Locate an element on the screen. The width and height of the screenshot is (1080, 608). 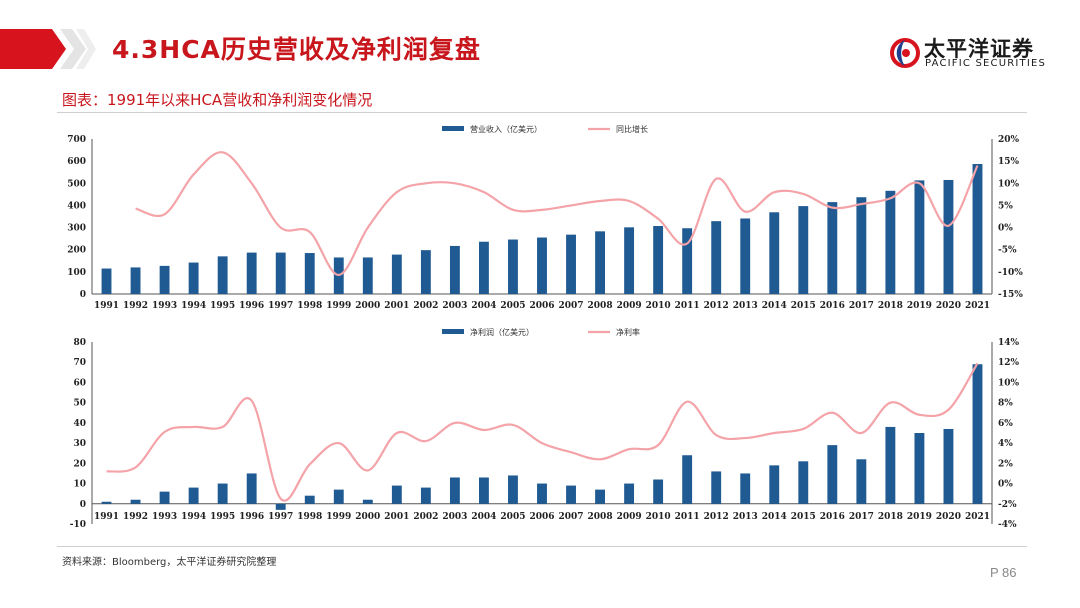
source-note: 资料来源：Bloomberg，太平洋证券研究院整理 is located at coordinates (169, 562).